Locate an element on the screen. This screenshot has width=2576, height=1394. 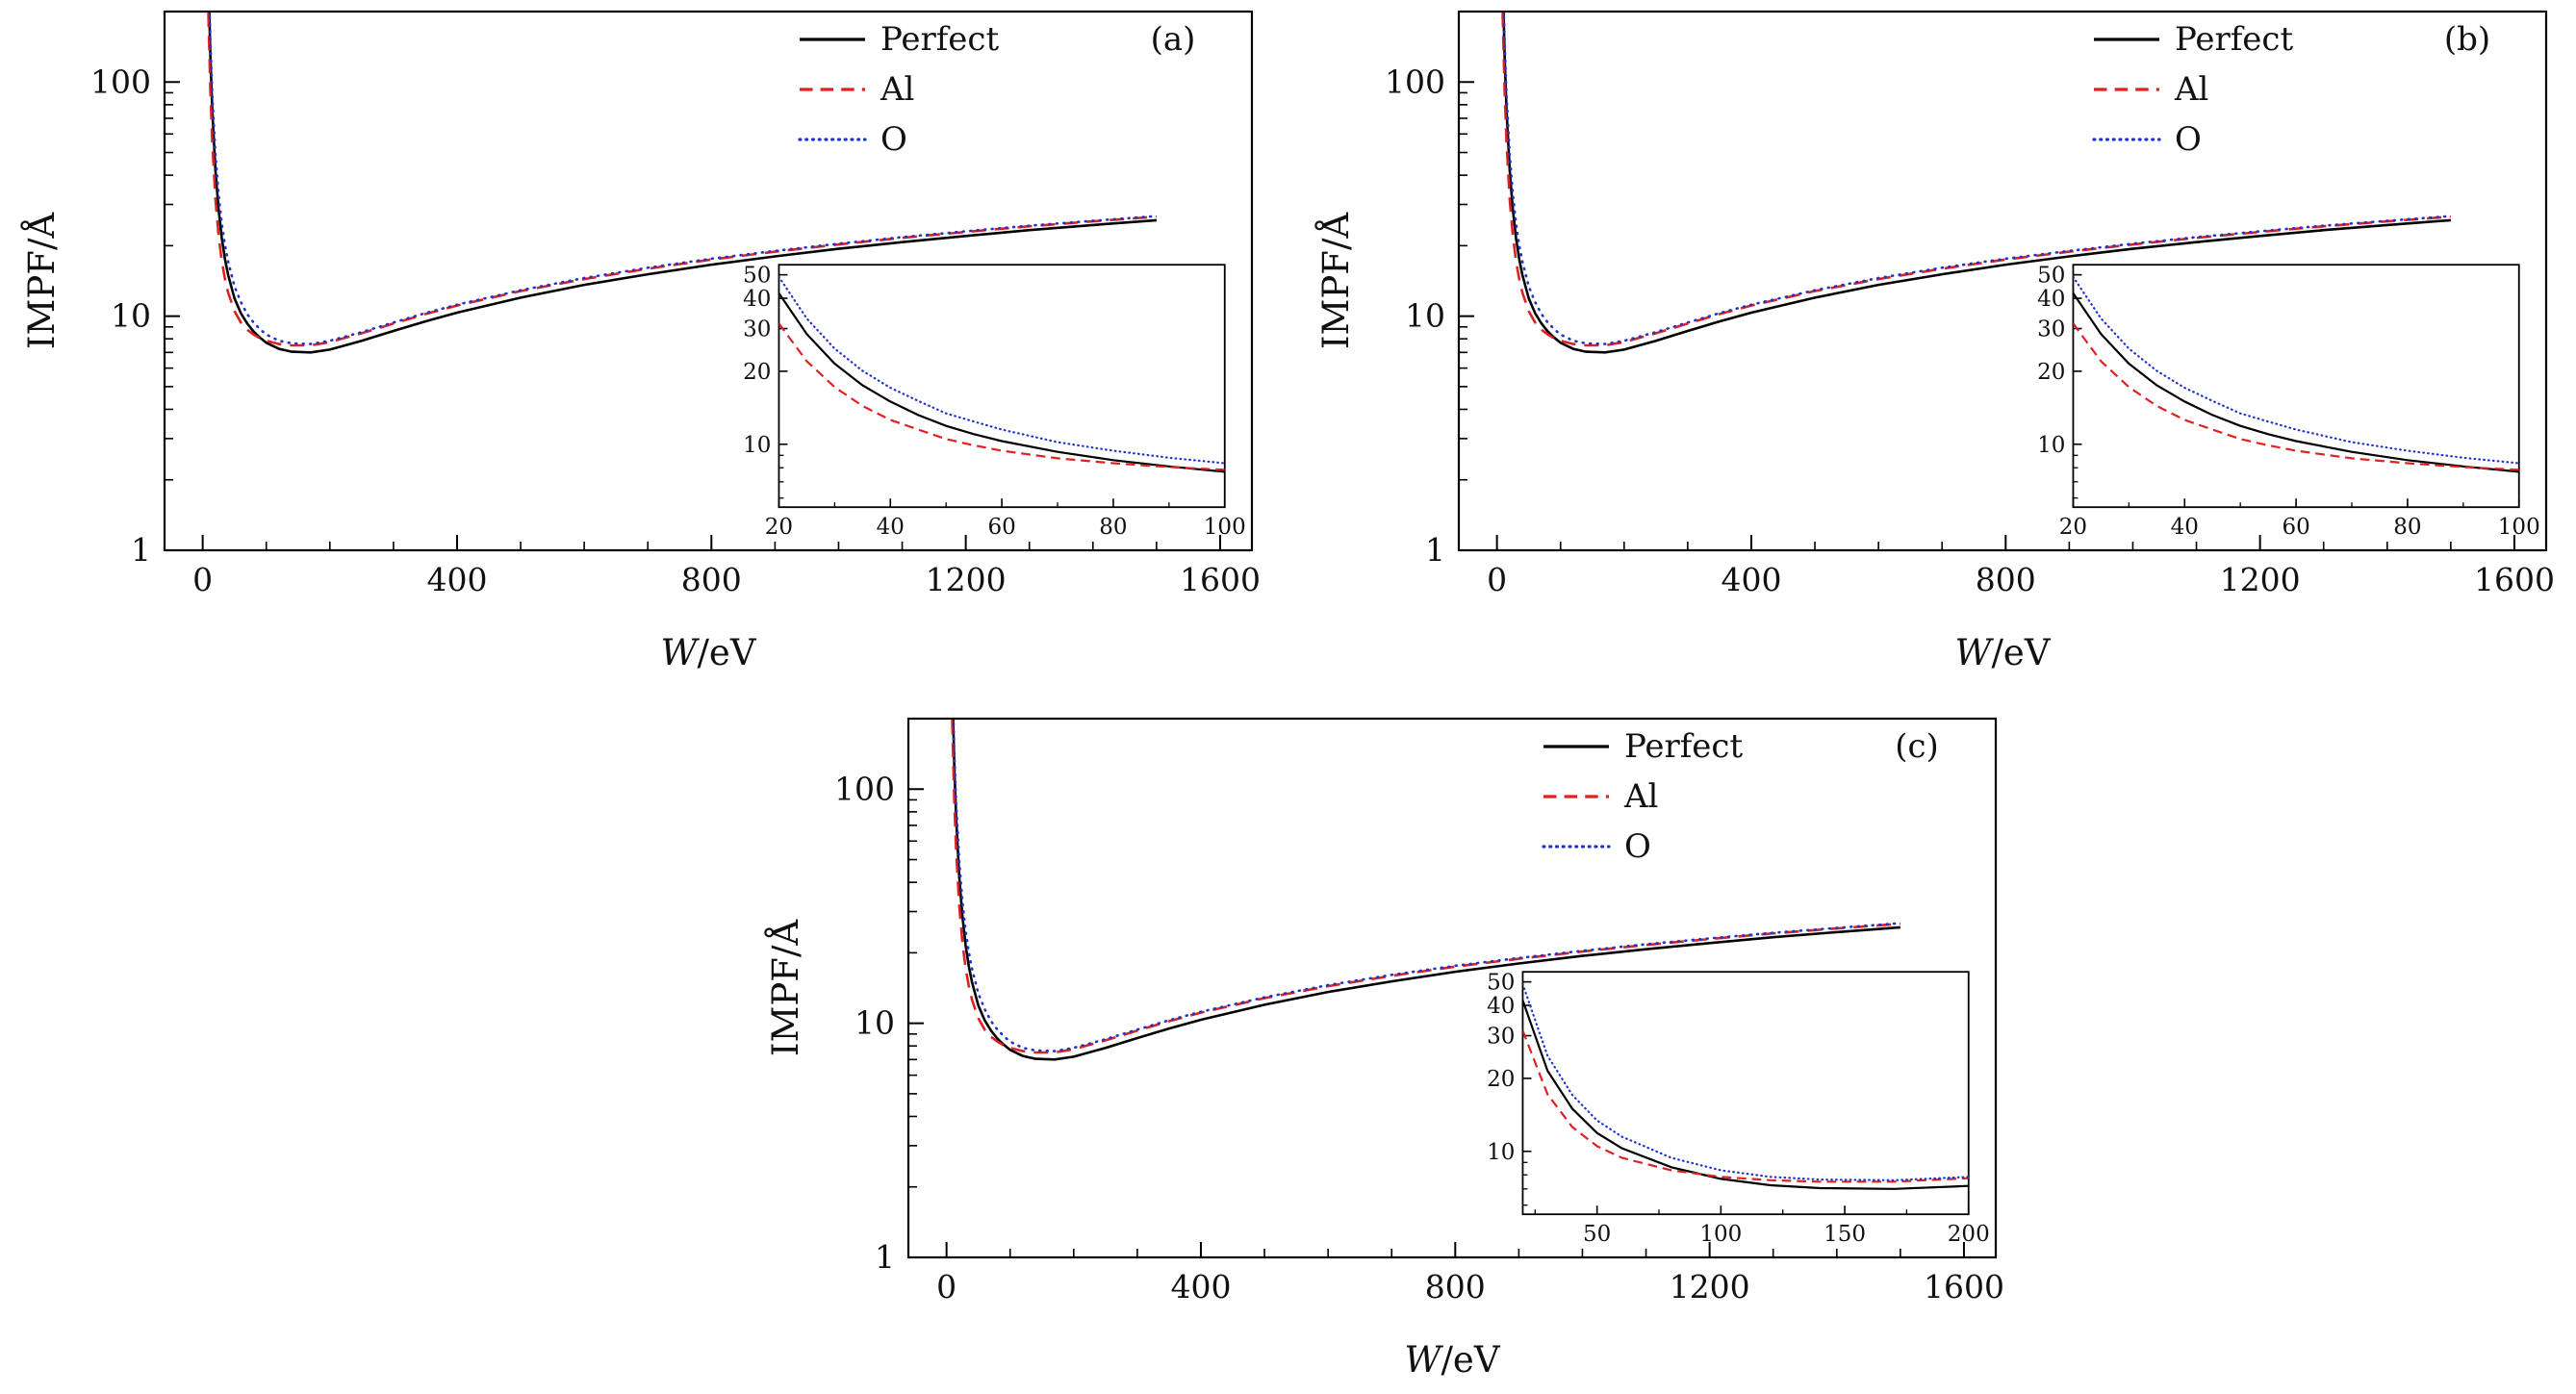
inset-x-tick-label: 200 is located at coordinates (1968, 1234).